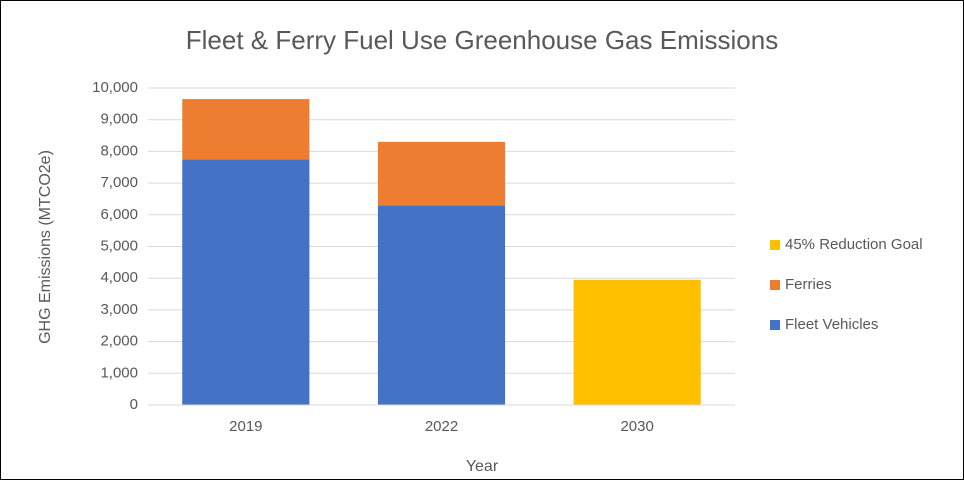 The image size is (964, 480). What do you see at coordinates (119, 214) in the screenshot?
I see `y-tick-label: 6,000` at bounding box center [119, 214].